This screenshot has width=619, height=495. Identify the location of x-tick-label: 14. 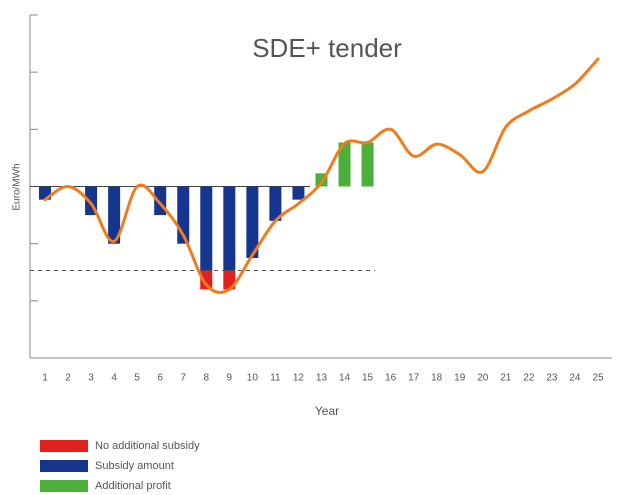
(345, 378).